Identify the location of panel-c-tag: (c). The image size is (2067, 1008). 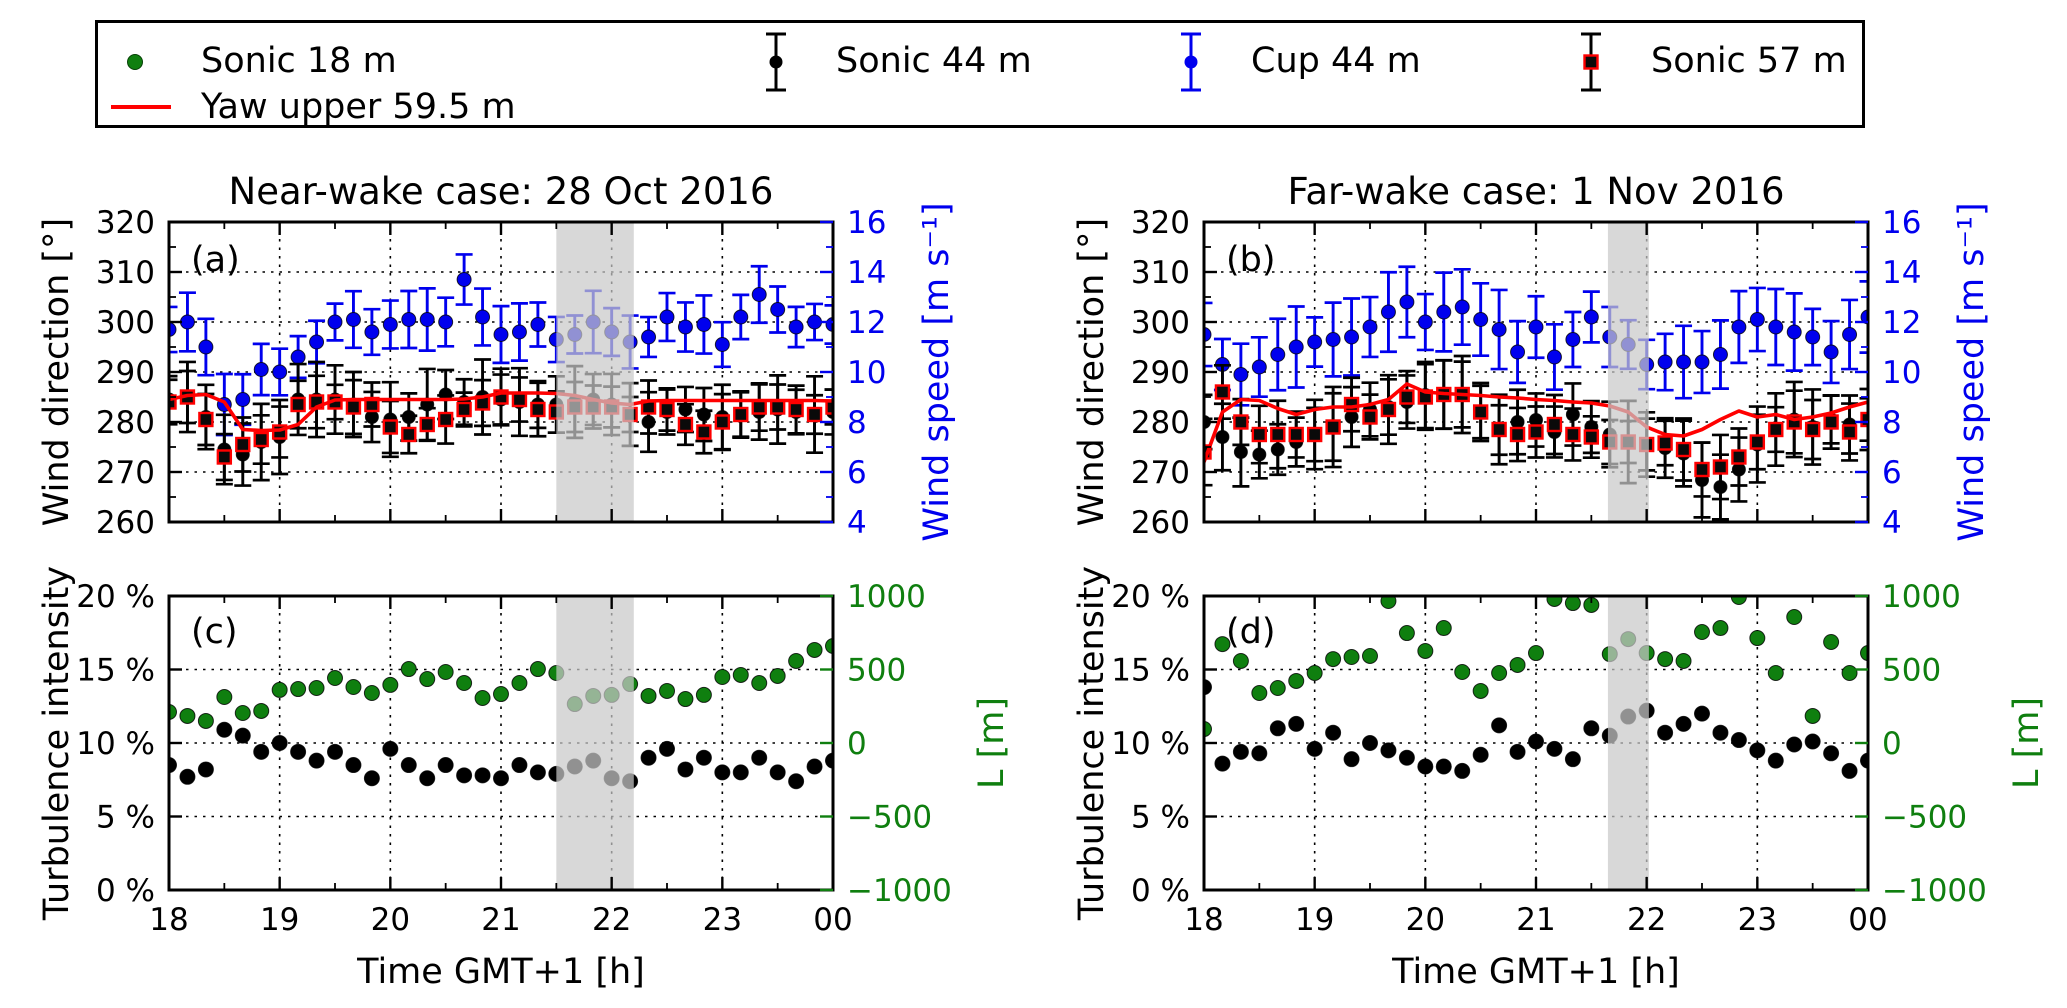
(214, 632).